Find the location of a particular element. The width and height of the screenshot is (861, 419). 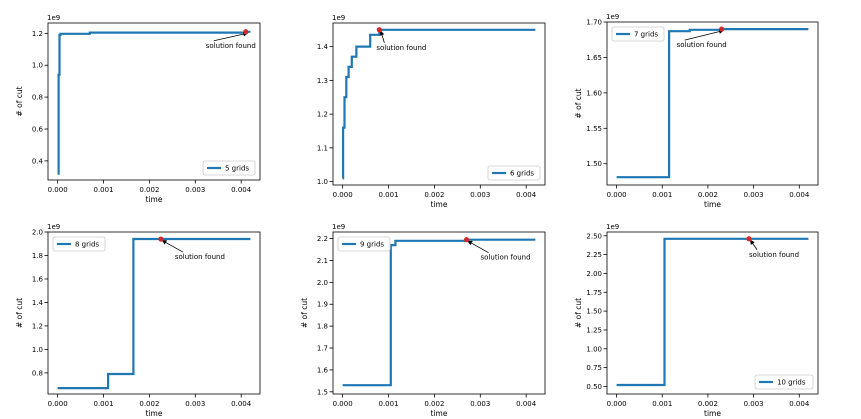

y-tick-label: 1.65 is located at coordinates (594, 58).